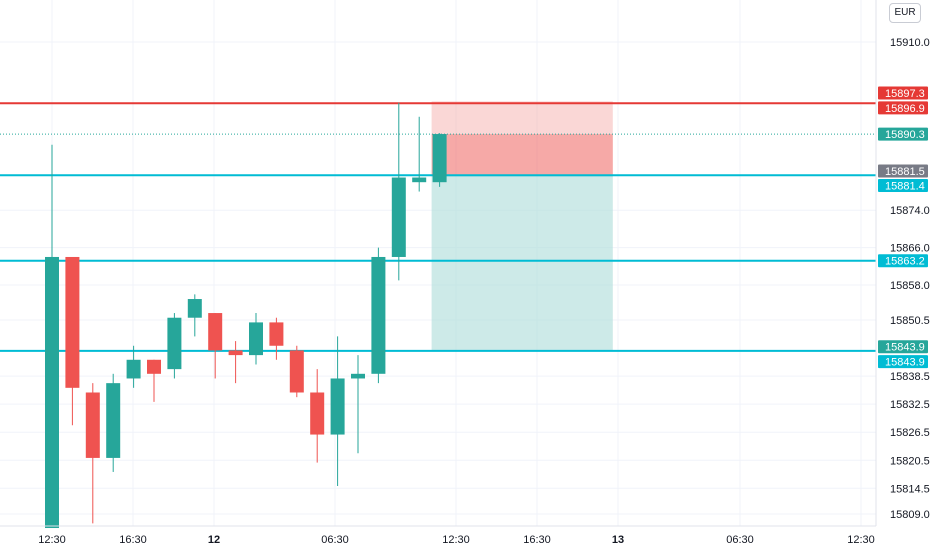 The image size is (932, 550). What do you see at coordinates (910, 405) in the screenshot?
I see `price-tick-label: 15832.5` at bounding box center [910, 405].